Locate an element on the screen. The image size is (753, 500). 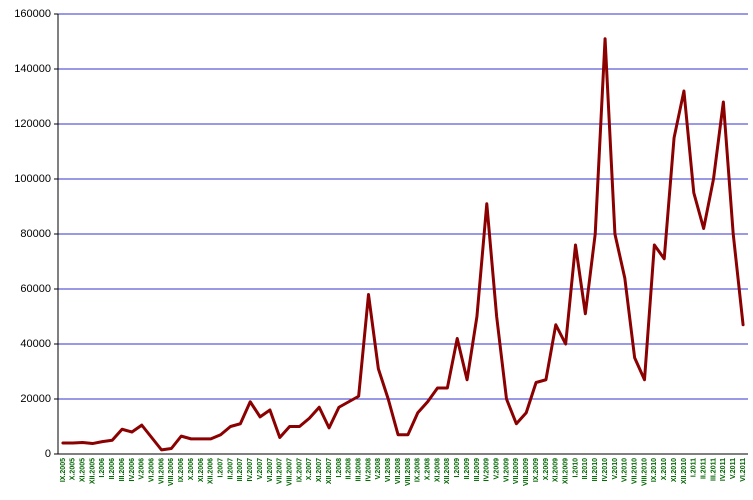
x-tick-label: XI.2010 is located at coordinates (674, 470).